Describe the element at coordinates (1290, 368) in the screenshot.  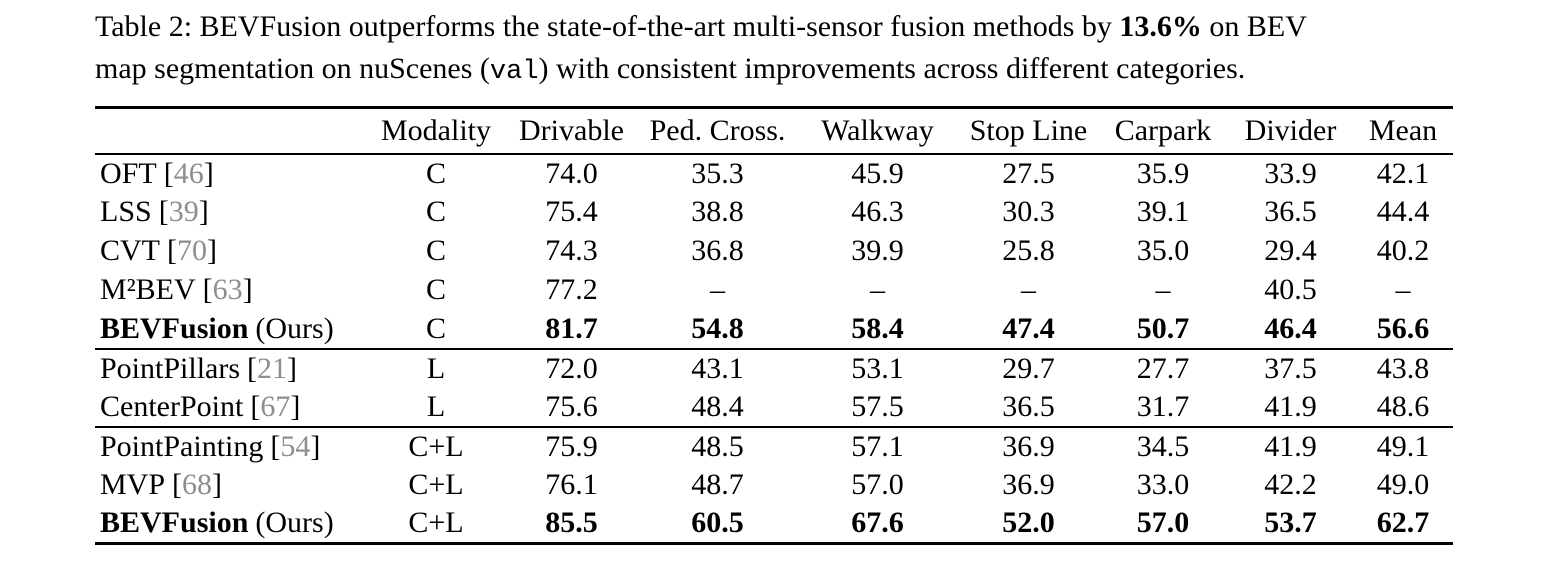
I see `value-cell: 37.5` at that location.